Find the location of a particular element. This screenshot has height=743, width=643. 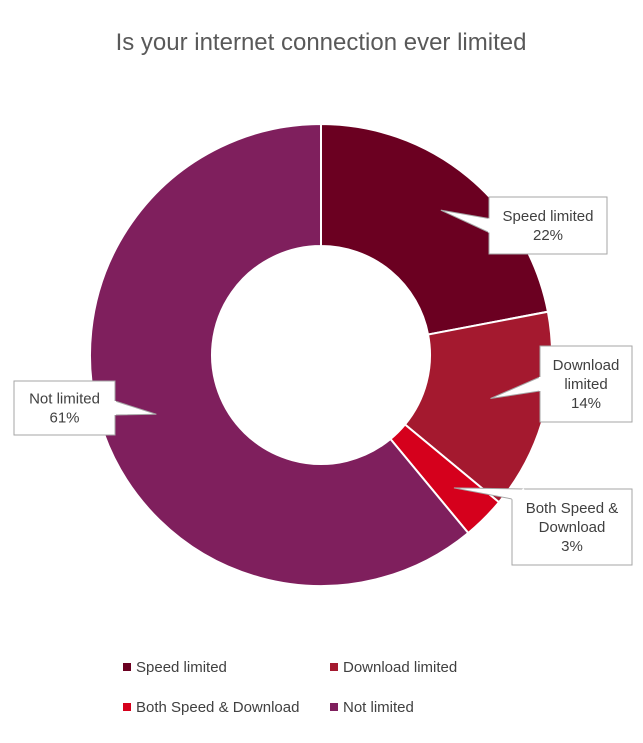

slice-speed-limited is located at coordinates (435, 229).